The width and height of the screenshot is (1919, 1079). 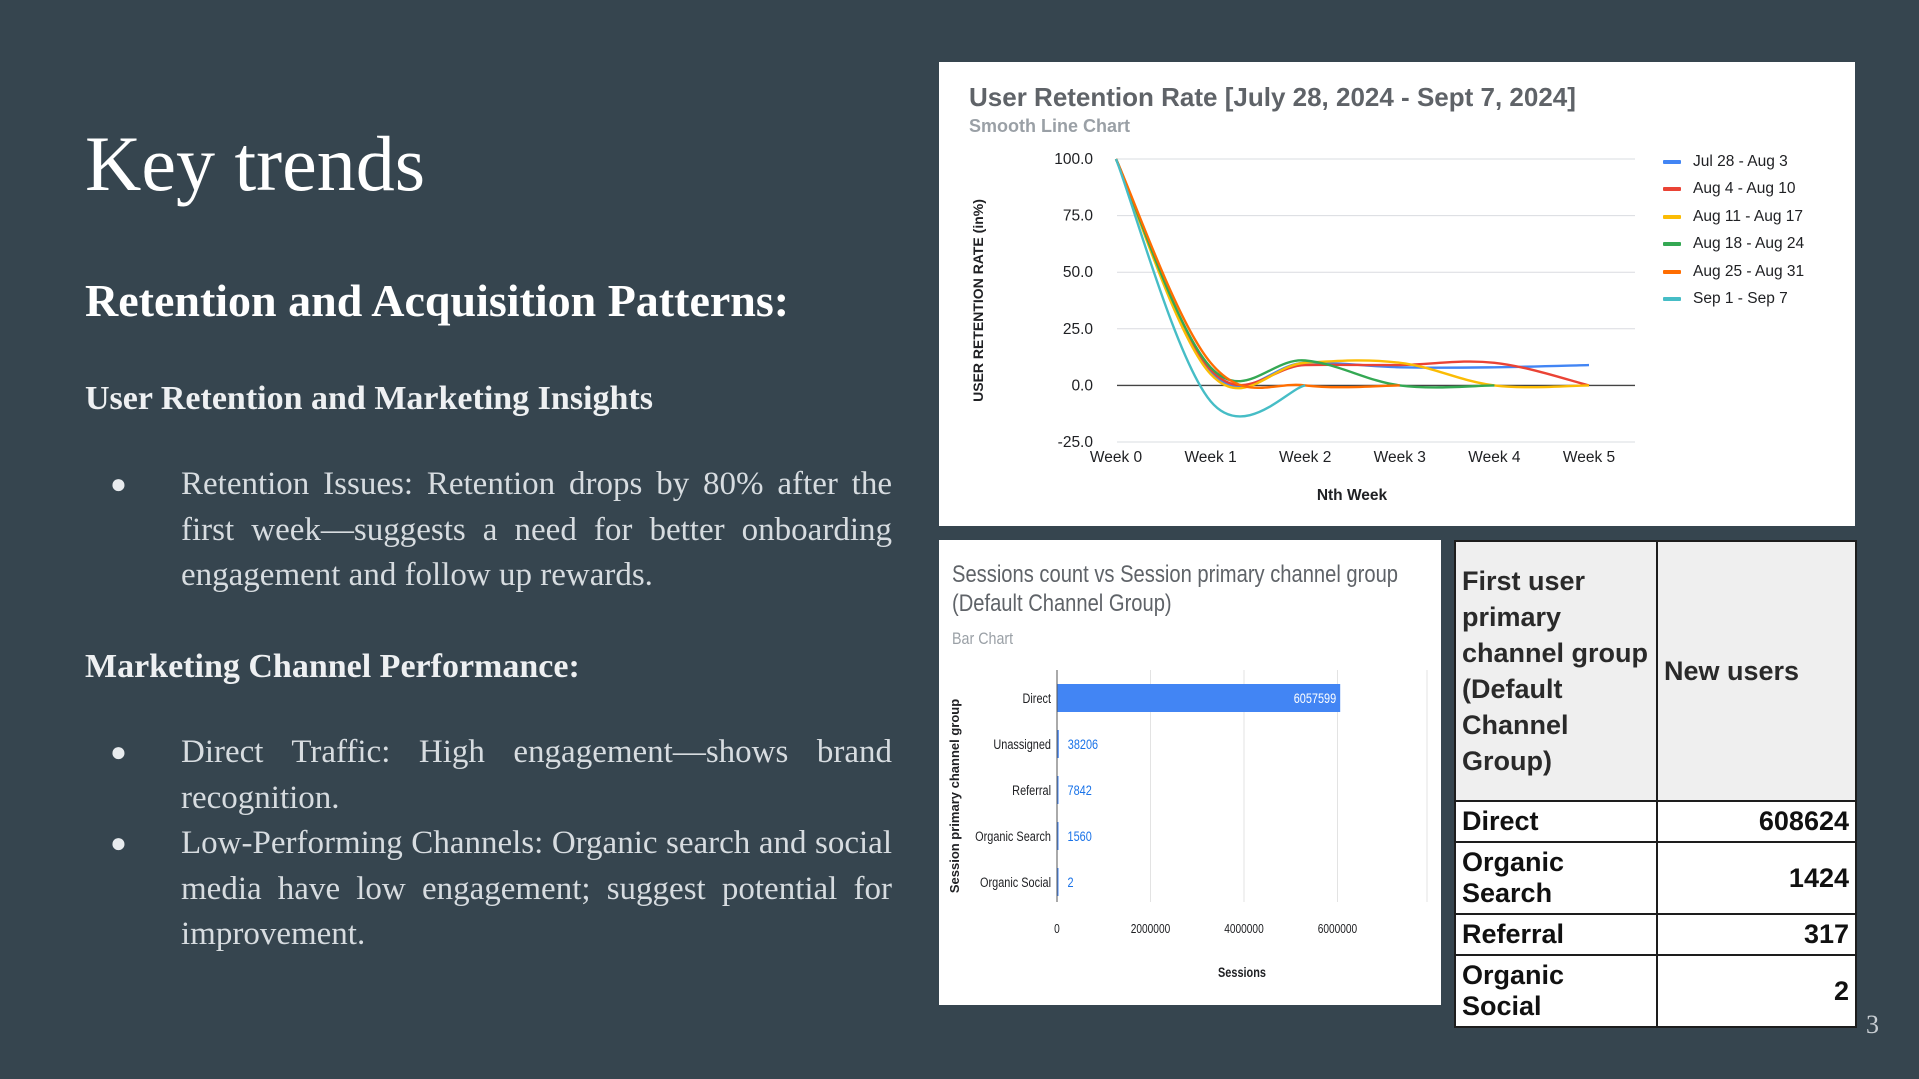 I want to click on section-heading-marketing: Marketing Channel Performance:, so click(x=332, y=666).